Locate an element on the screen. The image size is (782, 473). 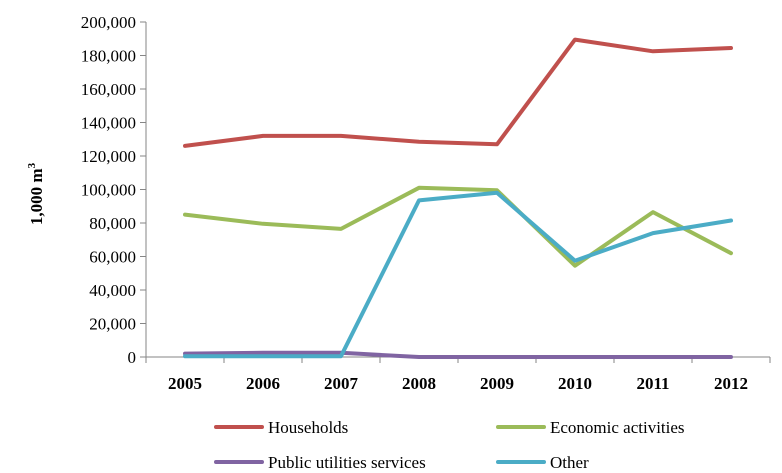
x-tick-label: 2008 is located at coordinates (419, 383).